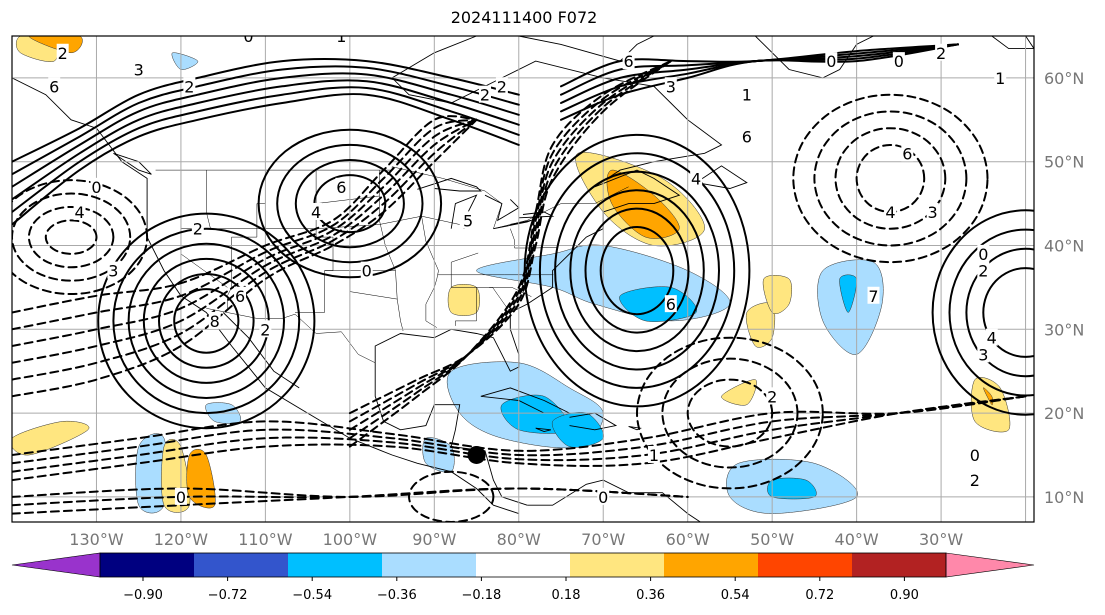 This screenshot has height=615, width=1105. What do you see at coordinates (519, 539) in the screenshot?
I see `longitude-label: 80°W` at bounding box center [519, 539].